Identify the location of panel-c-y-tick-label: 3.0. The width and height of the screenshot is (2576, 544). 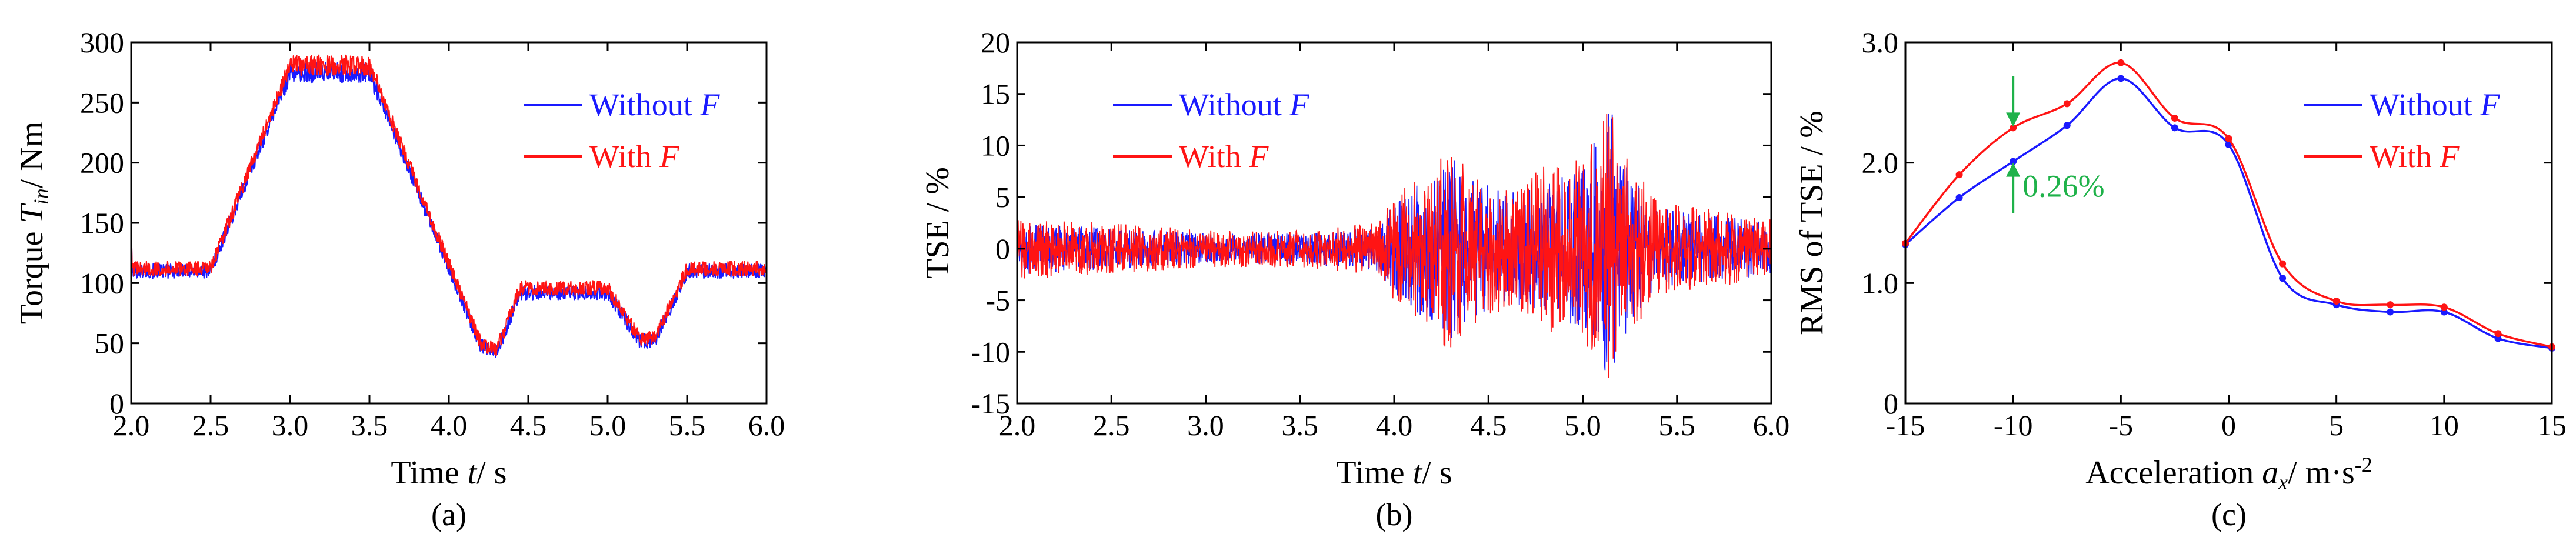
(1880, 42).